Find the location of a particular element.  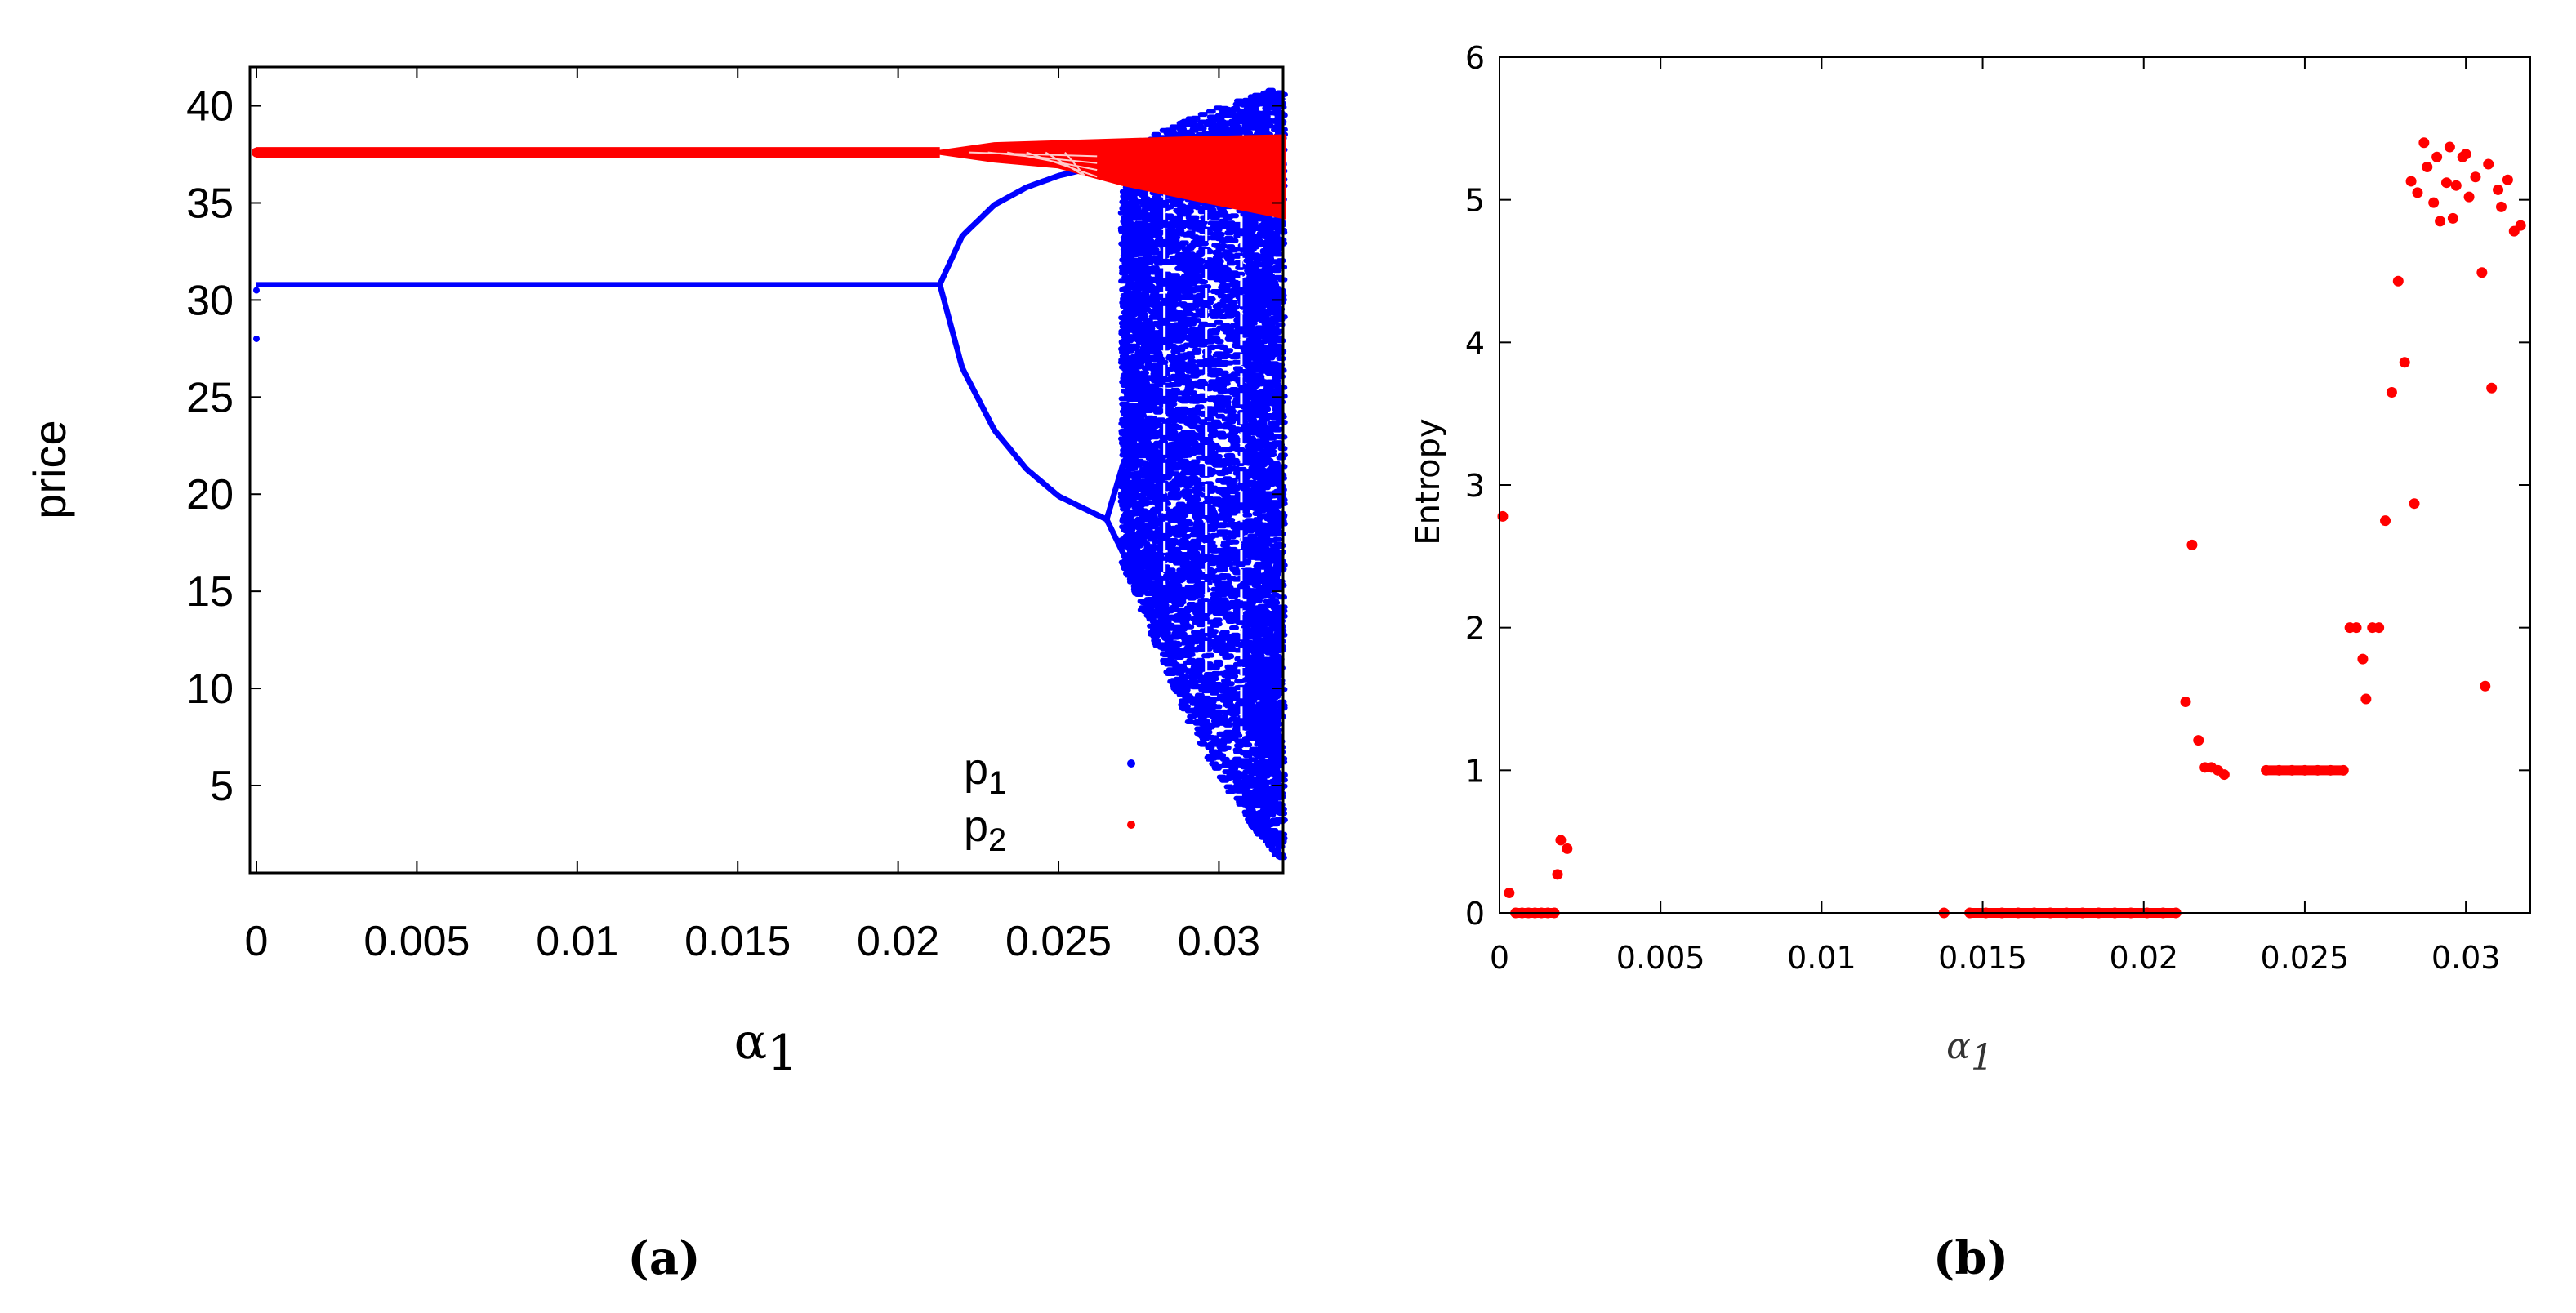

panel-b-y-tick-label: 5 is located at coordinates (1475, 201).